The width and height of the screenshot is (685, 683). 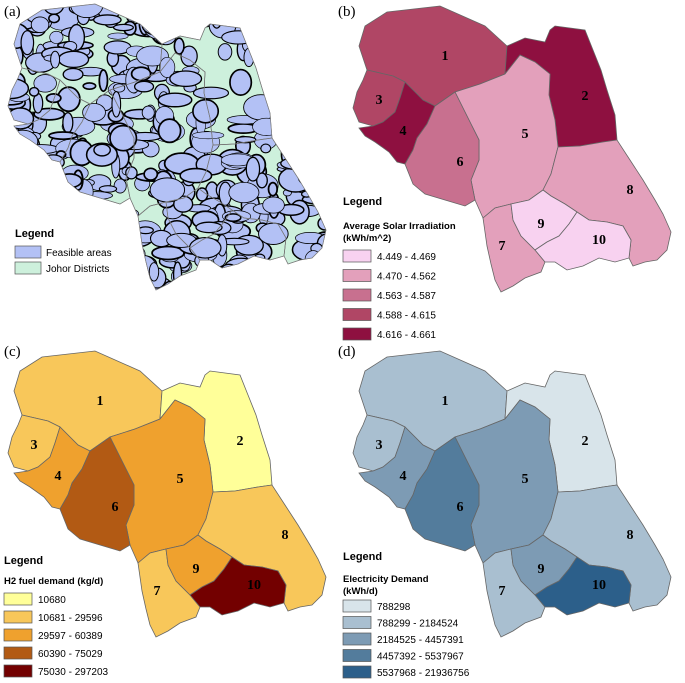 What do you see at coordinates (406, 277) in the screenshot?
I see `legend-item-1: 4.470 - 4.562` at bounding box center [406, 277].